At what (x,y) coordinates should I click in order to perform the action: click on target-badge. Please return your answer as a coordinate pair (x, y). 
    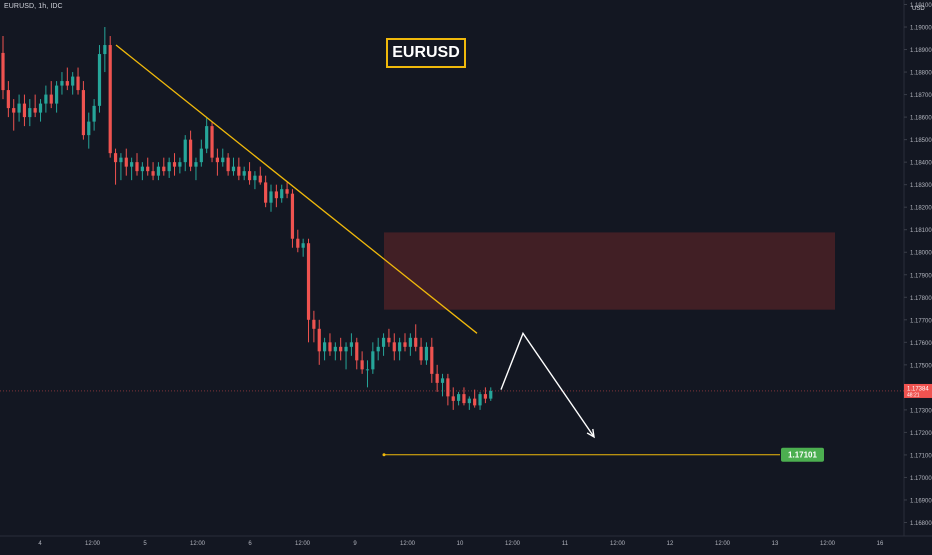
    Looking at the image, I should click on (802, 454).